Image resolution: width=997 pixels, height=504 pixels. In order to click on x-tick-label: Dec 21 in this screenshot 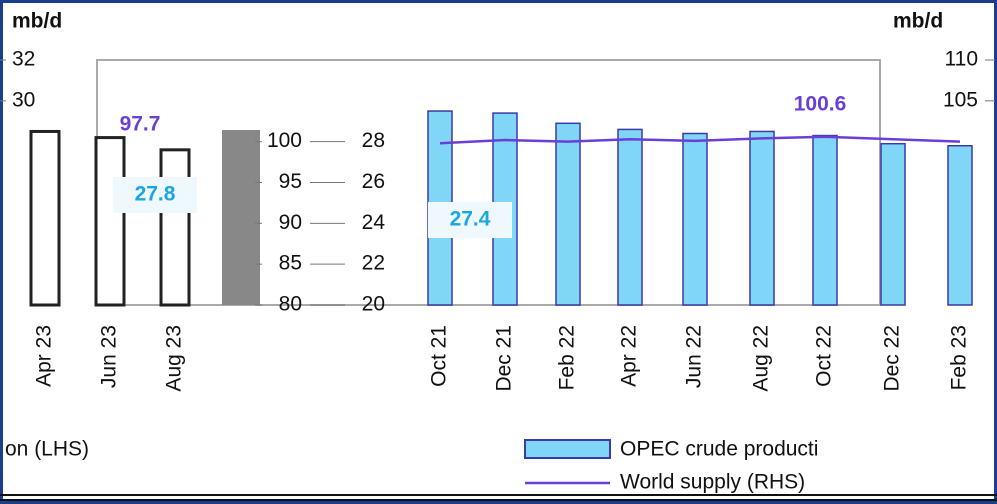, I will do `click(504, 358)`.